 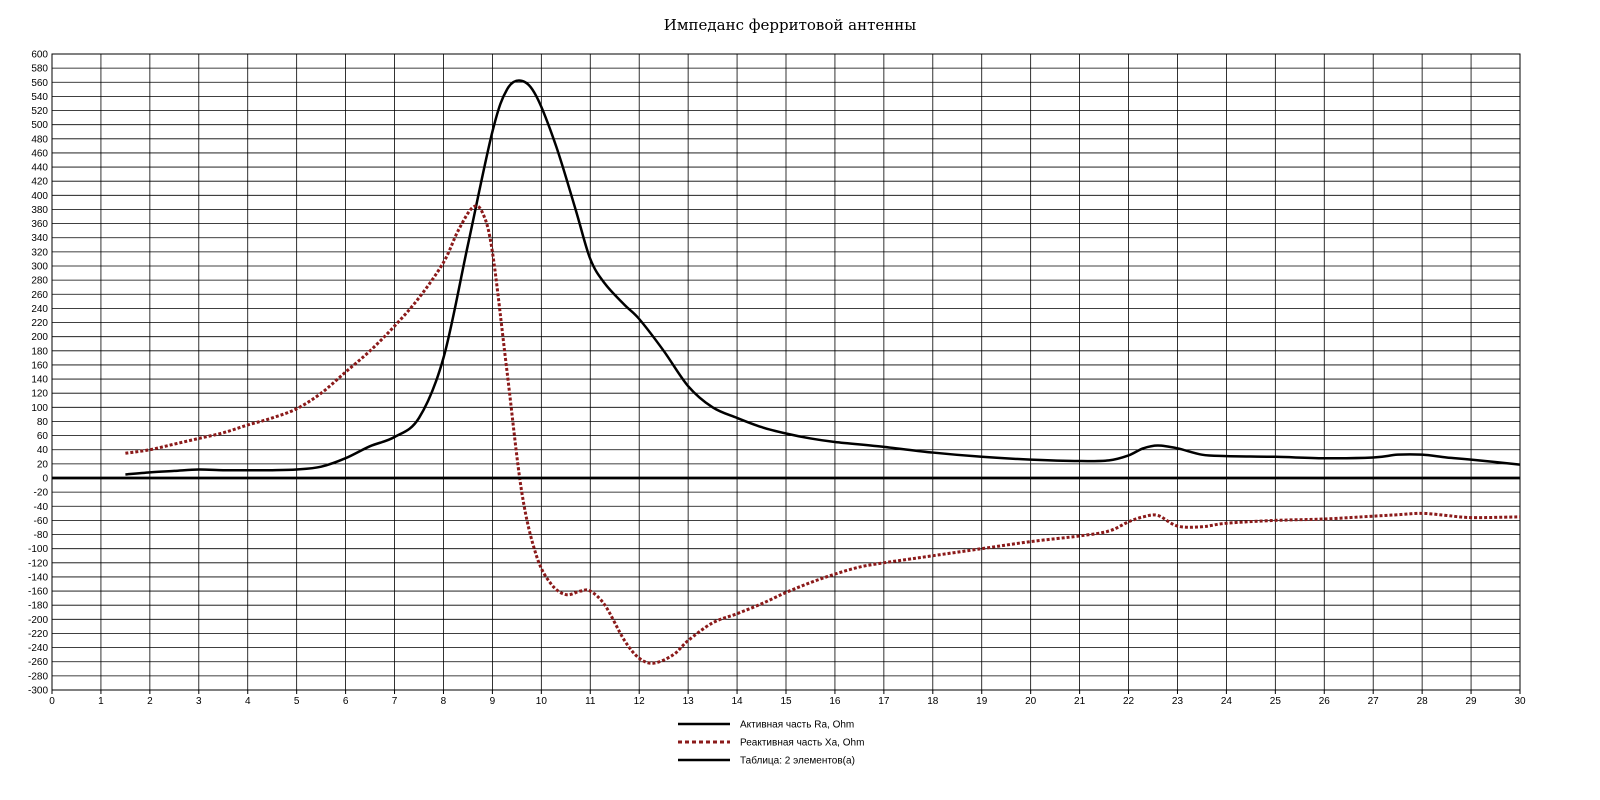 I want to click on y-tick-label: 100, so click(x=39, y=408).